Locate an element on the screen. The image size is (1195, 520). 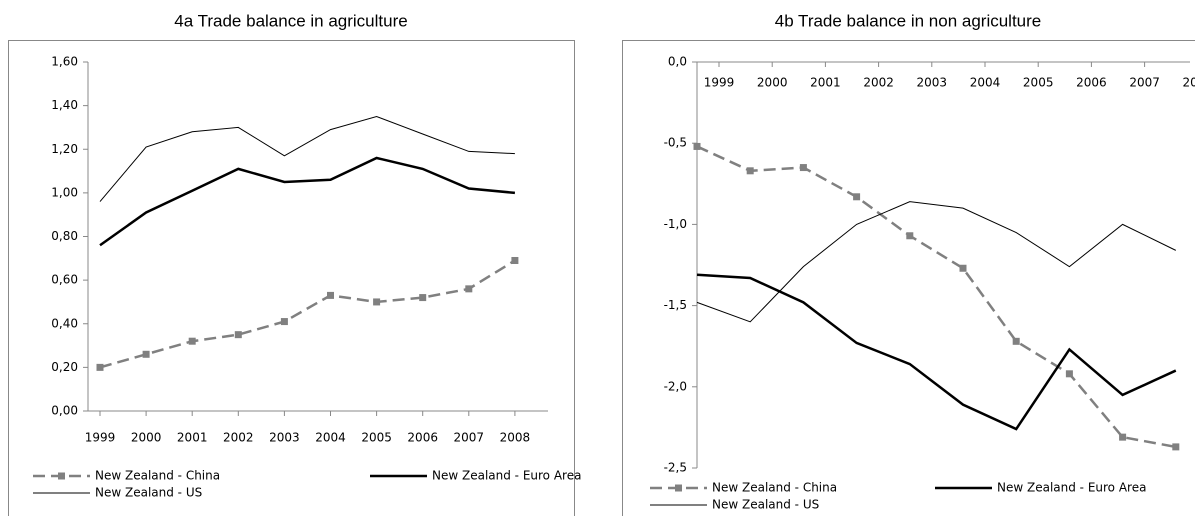
chart-title: 4a Trade balance in agriculture is located at coordinates (290, 20).